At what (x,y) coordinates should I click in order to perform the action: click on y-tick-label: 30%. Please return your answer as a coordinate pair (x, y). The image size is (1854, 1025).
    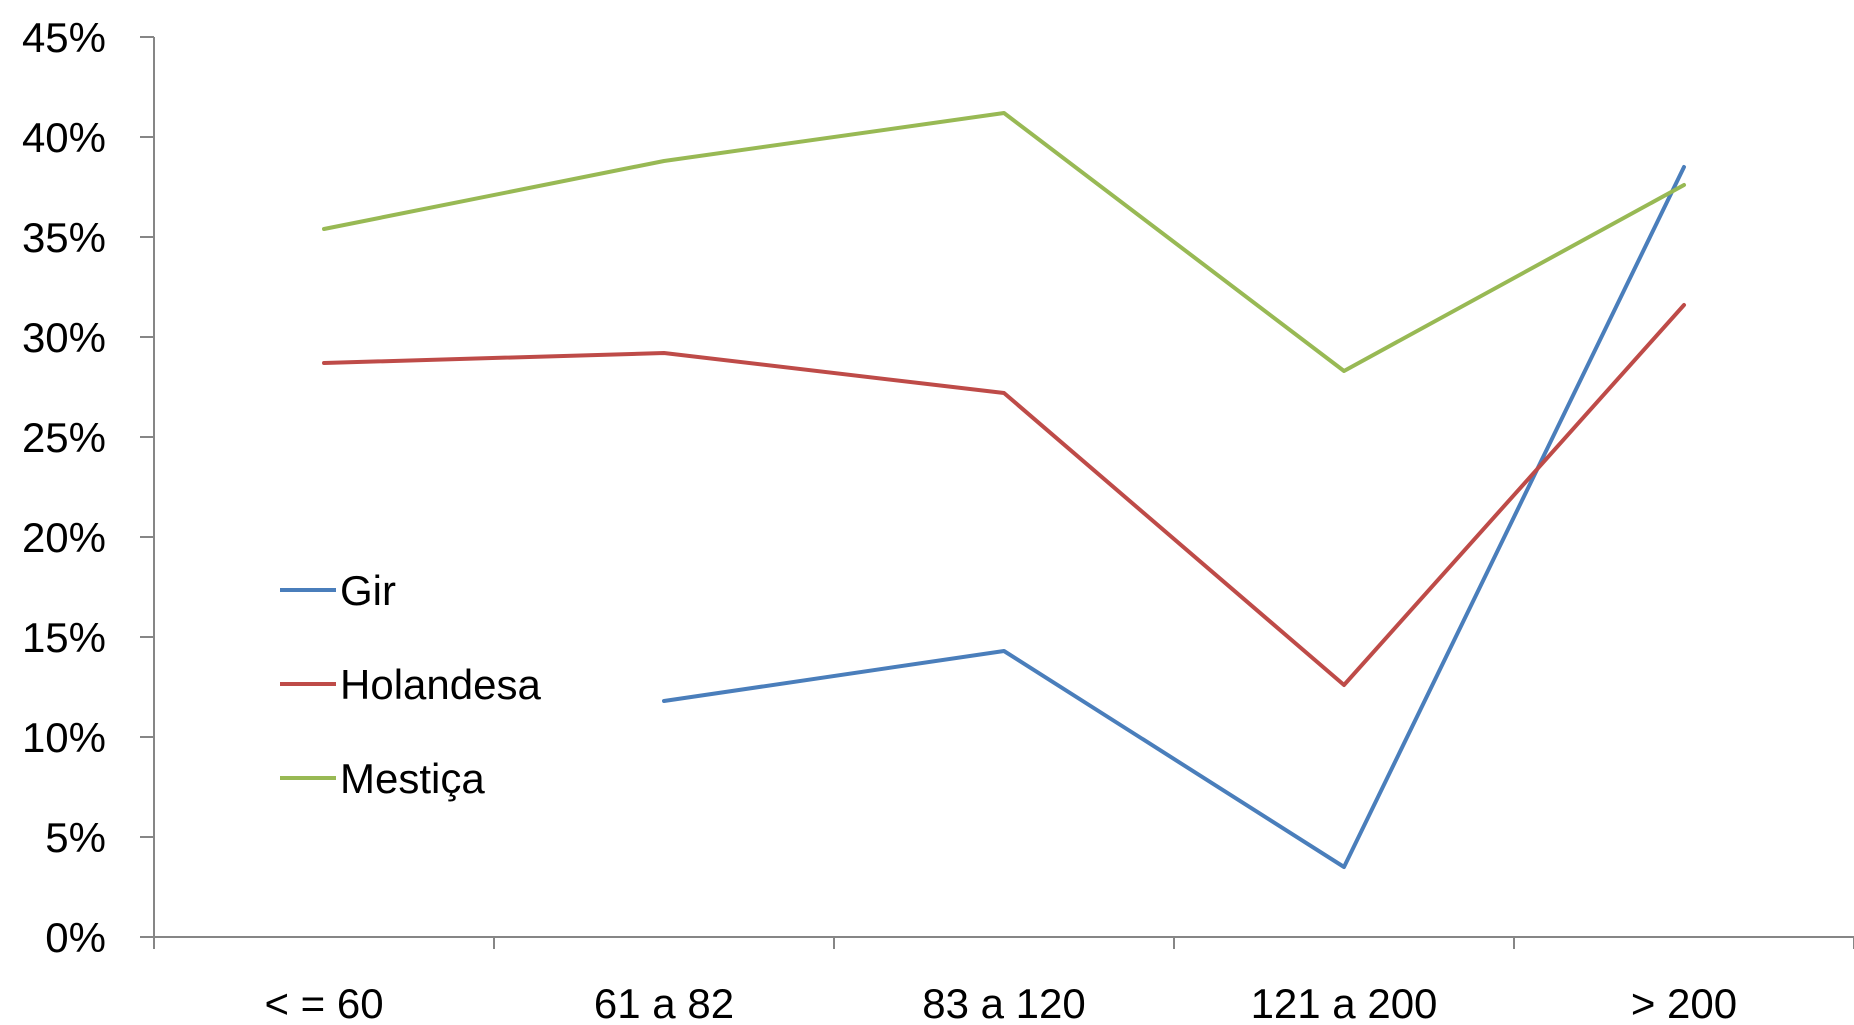
    Looking at the image, I should click on (64, 337).